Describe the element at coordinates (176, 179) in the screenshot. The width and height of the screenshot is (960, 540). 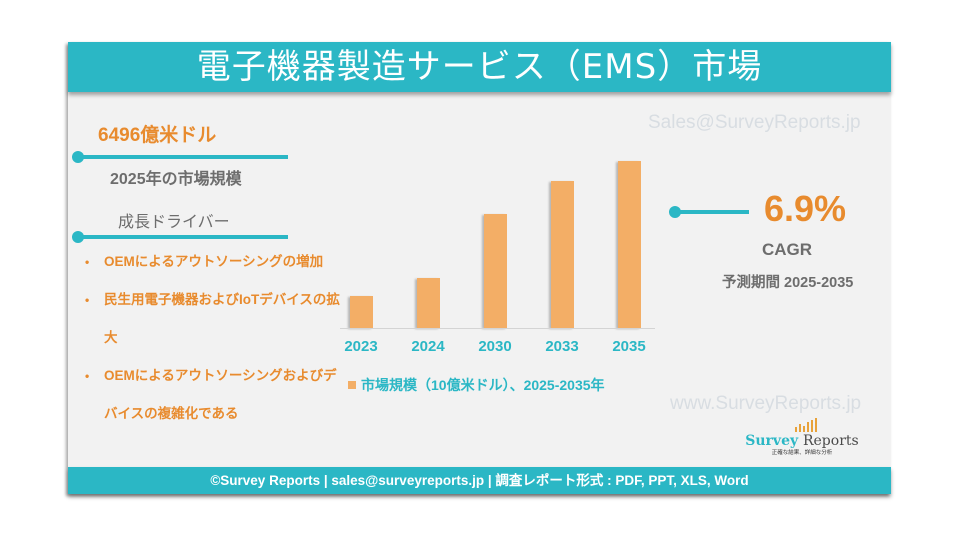
I see `market-size-label: 2025年の市場規模` at that location.